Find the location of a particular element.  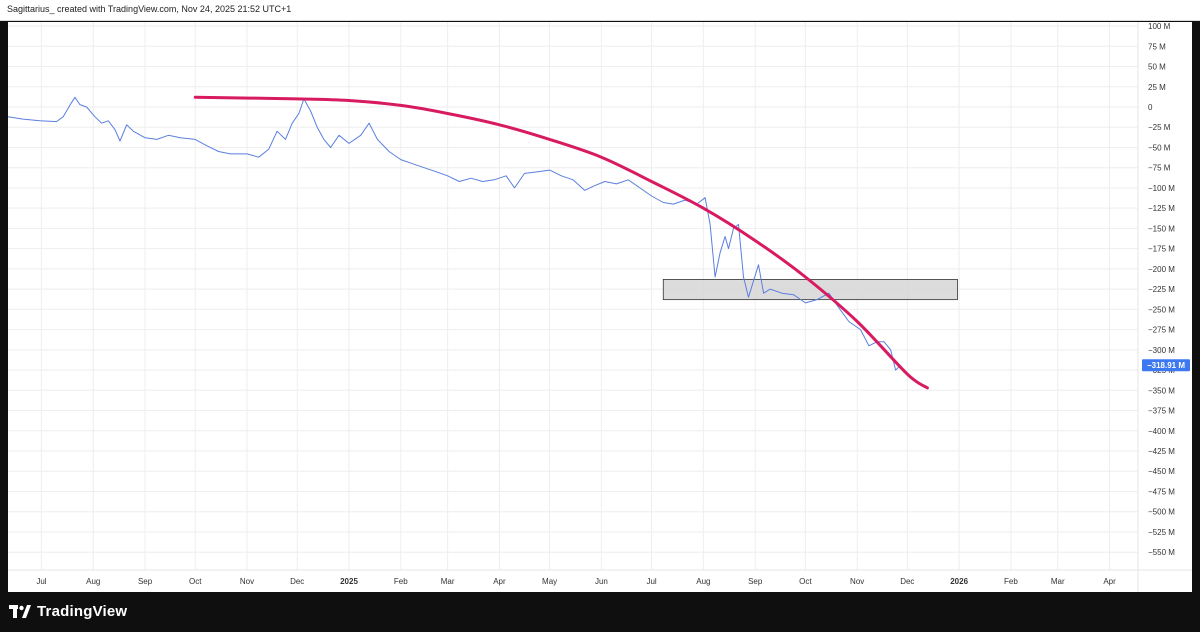

y-tick-label: −75 M is located at coordinates (1159, 168).